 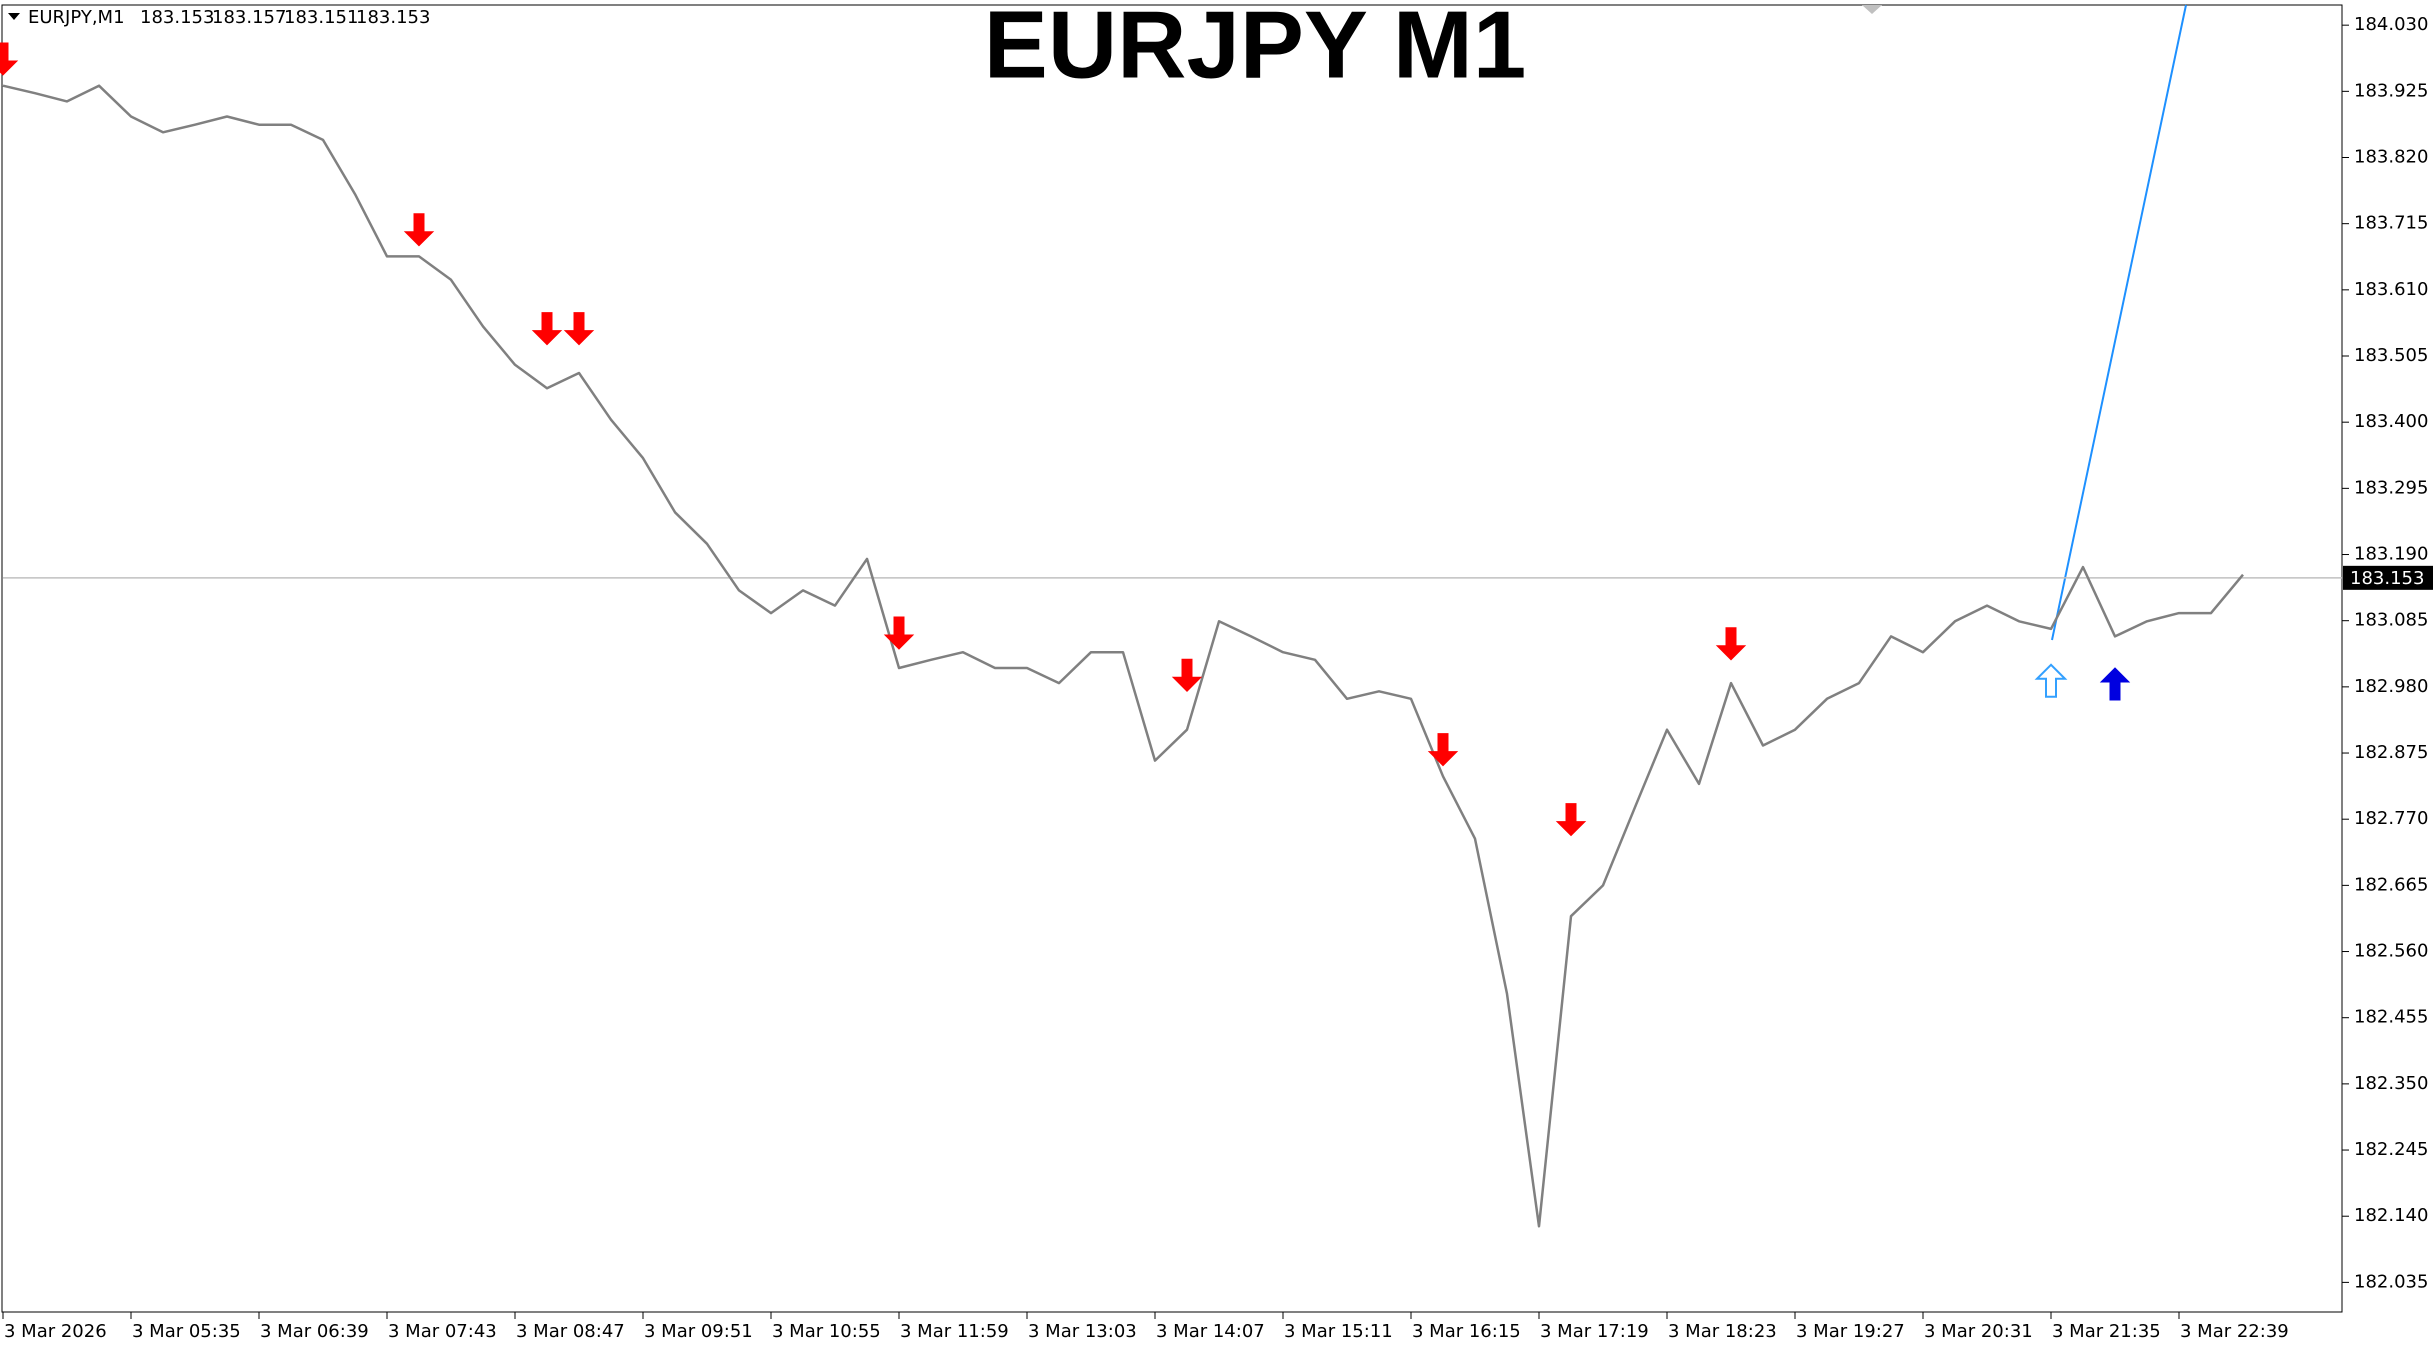 What do you see at coordinates (2391, 686) in the screenshot?
I see `y-tick-label: 182.980` at bounding box center [2391, 686].